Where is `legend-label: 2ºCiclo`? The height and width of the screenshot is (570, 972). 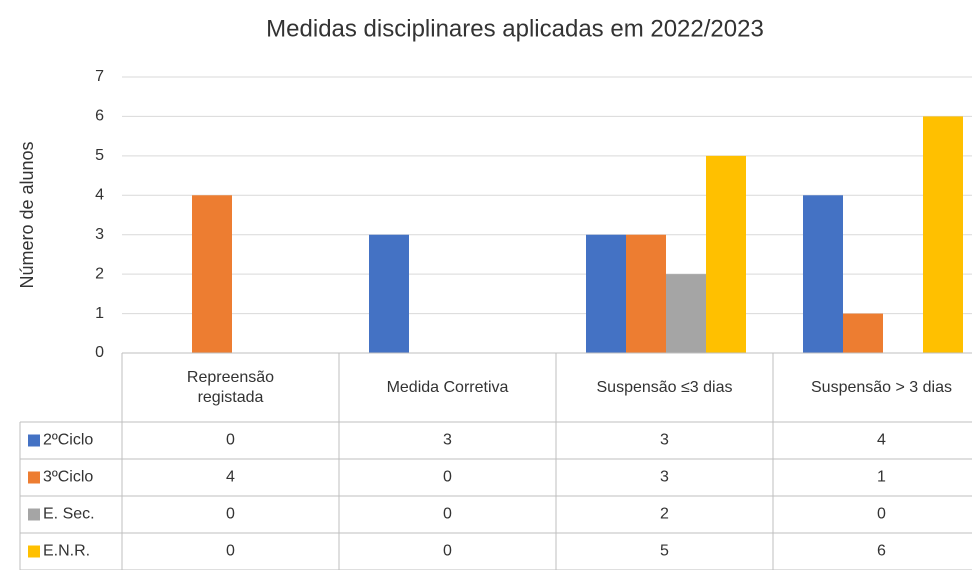
legend-label: 2ºCiclo is located at coordinates (68, 440).